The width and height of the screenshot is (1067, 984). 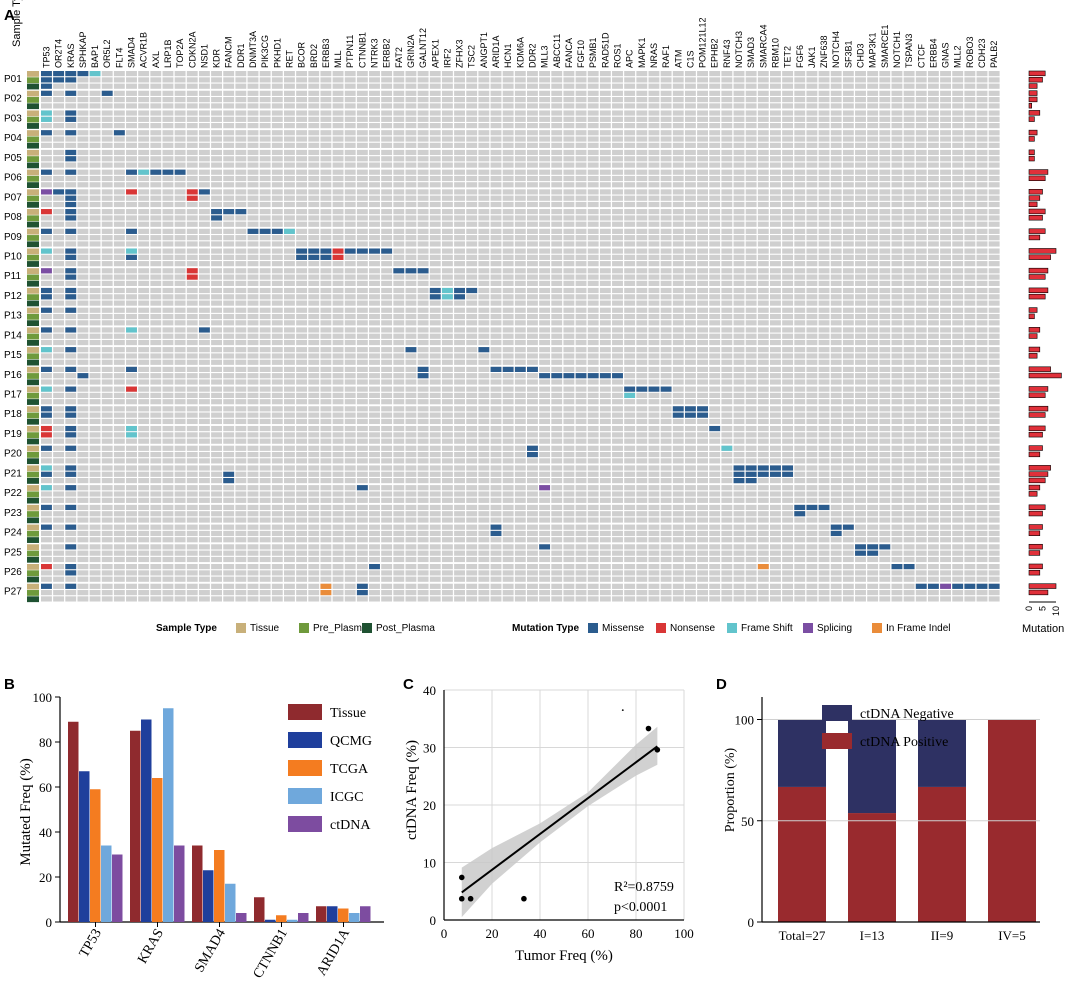 I want to click on gene-label: ERBB3, so click(x=326, y=53).